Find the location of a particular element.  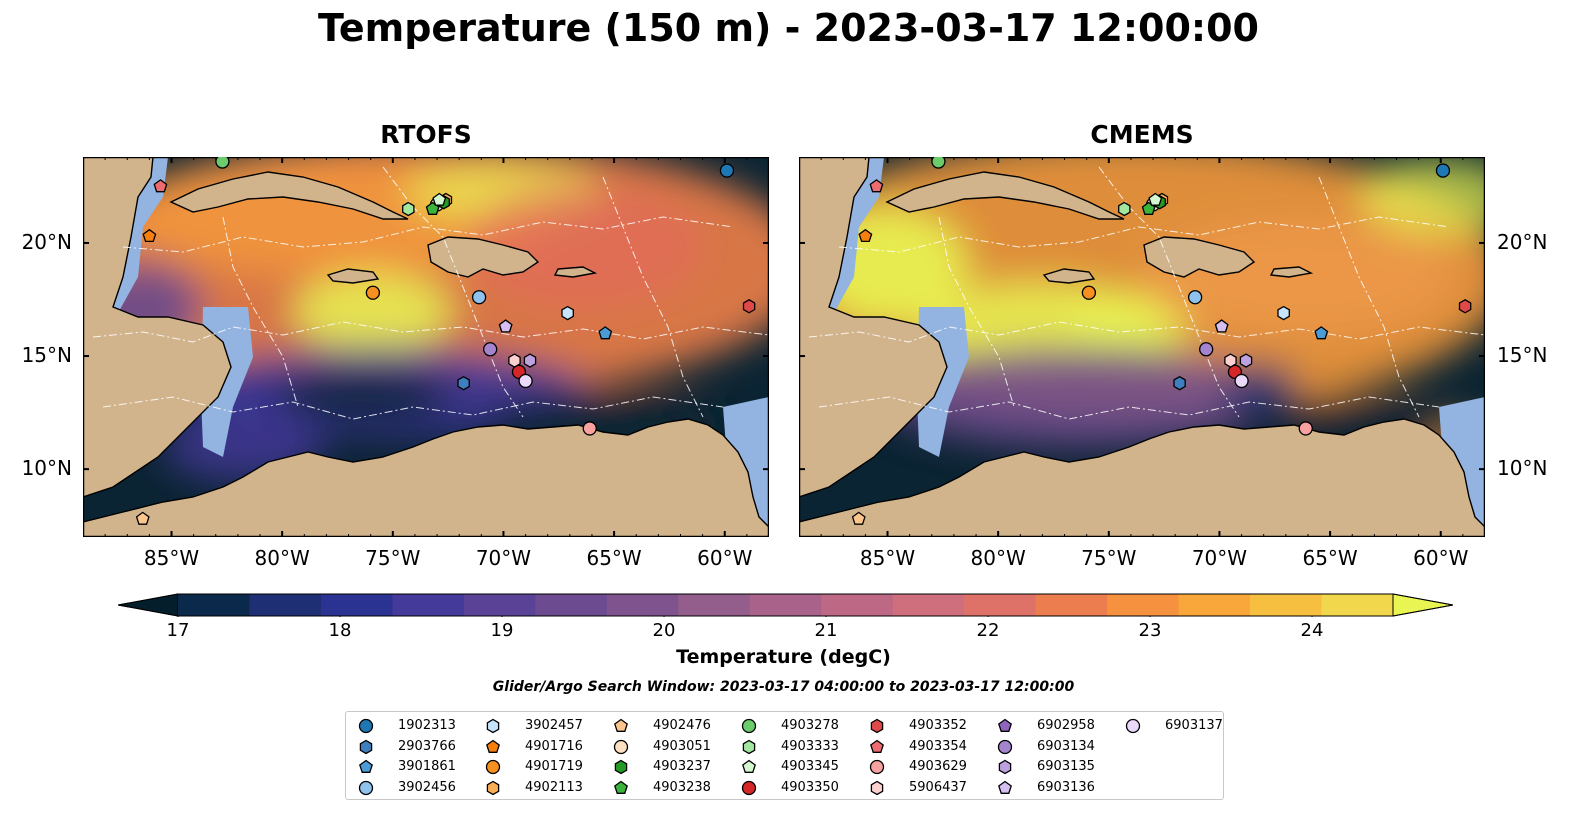

legend-label: 6903134 is located at coordinates (1066, 746).